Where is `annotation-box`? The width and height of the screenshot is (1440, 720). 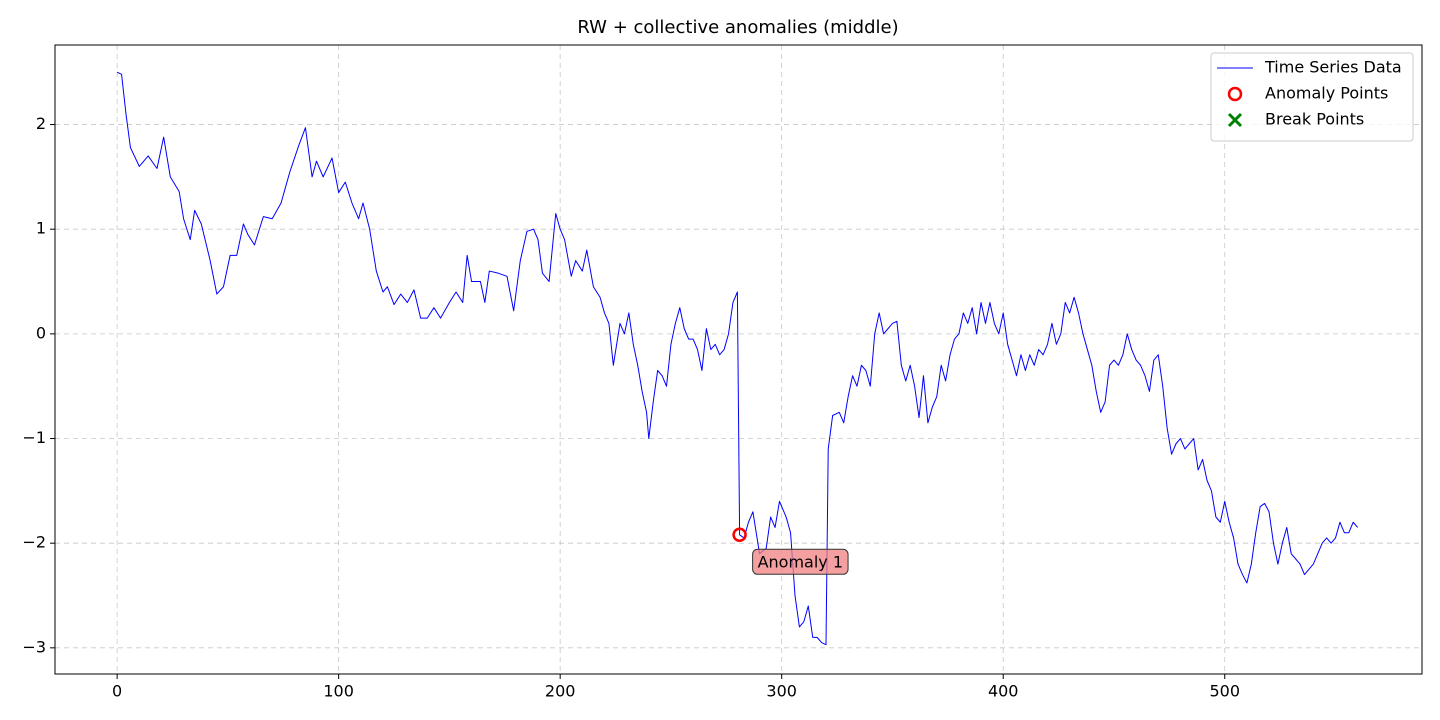
annotation-box is located at coordinates (800, 561).